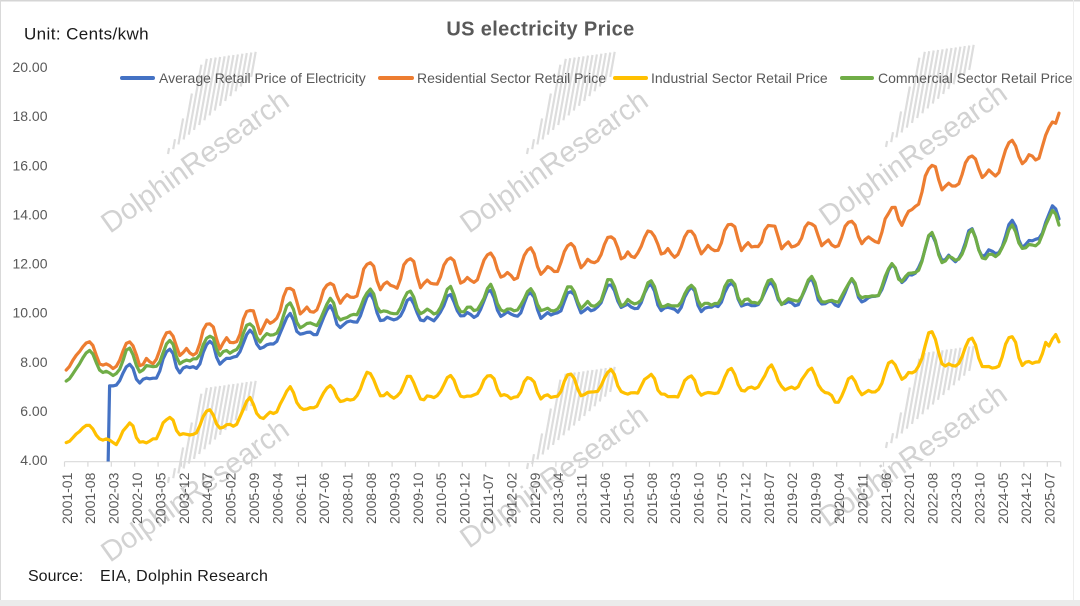  Describe the element at coordinates (137, 498) in the screenshot. I see `svg-text: 2002-10` at that location.